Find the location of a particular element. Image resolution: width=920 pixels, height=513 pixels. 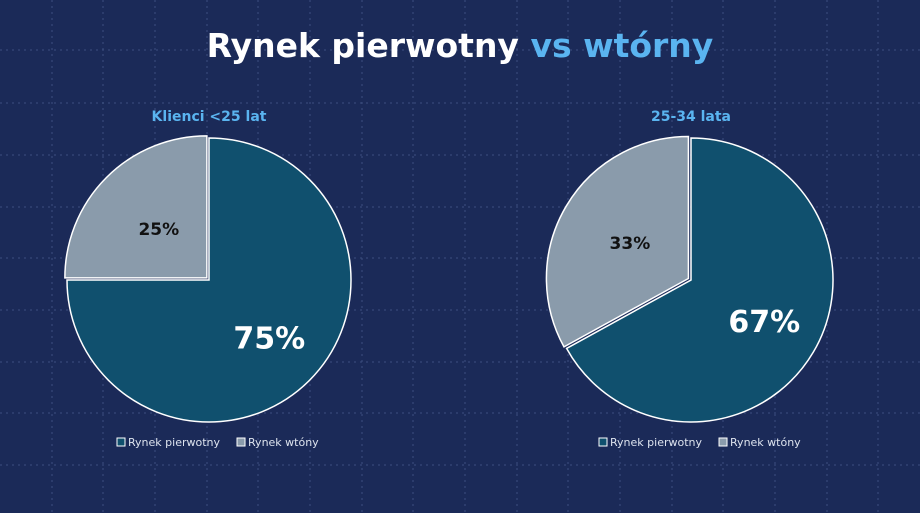

slide-title: Rynek pierwotny vs wtórny is located at coordinates (460, 45).